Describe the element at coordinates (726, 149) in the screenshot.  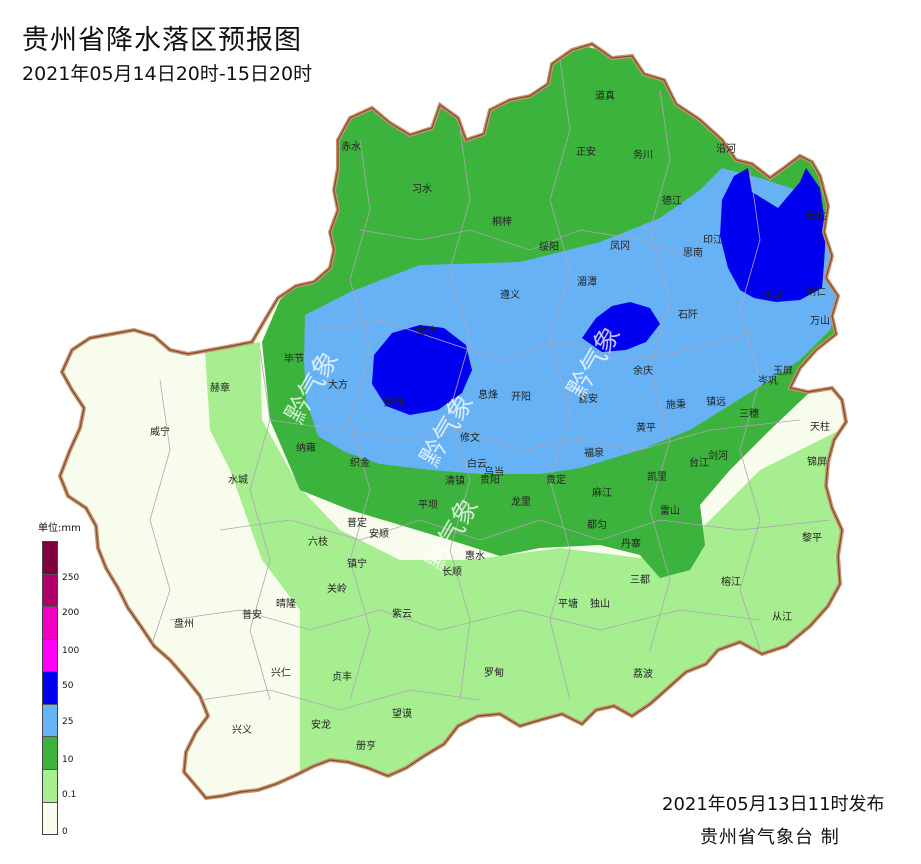
I see `city-label: 沿河` at that location.